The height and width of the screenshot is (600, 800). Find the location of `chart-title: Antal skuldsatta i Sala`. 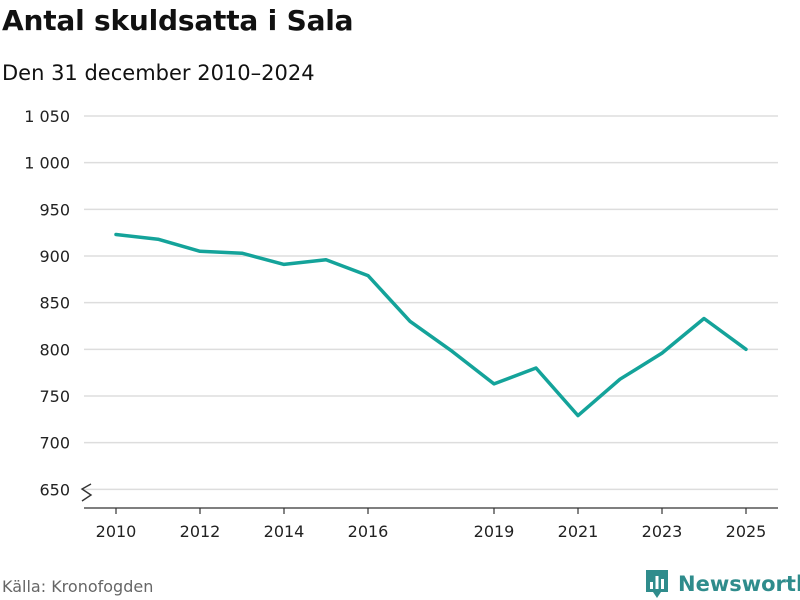

chart-title: Antal skuldsatta i Sala is located at coordinates (178, 20).